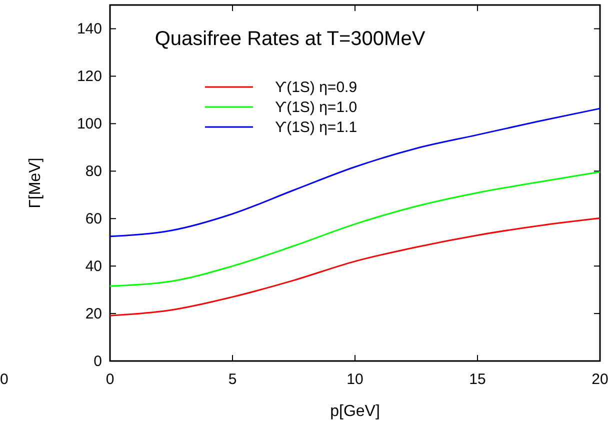 This screenshot has width=616, height=426. What do you see at coordinates (93, 171) in the screenshot?
I see `y-tick-label: 80` at bounding box center [93, 171].